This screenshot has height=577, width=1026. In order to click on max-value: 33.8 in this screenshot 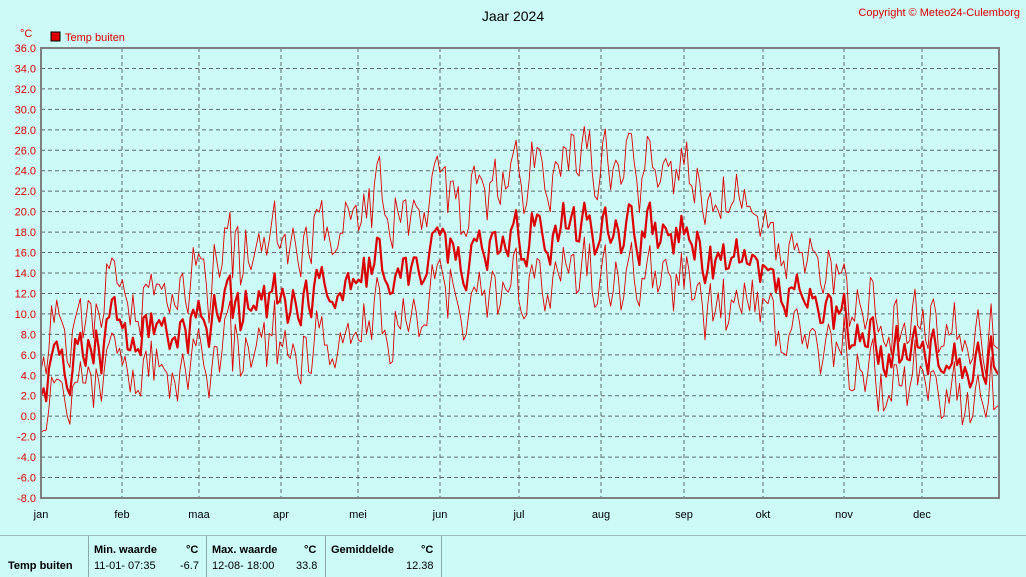, I will do `click(307, 566)`.